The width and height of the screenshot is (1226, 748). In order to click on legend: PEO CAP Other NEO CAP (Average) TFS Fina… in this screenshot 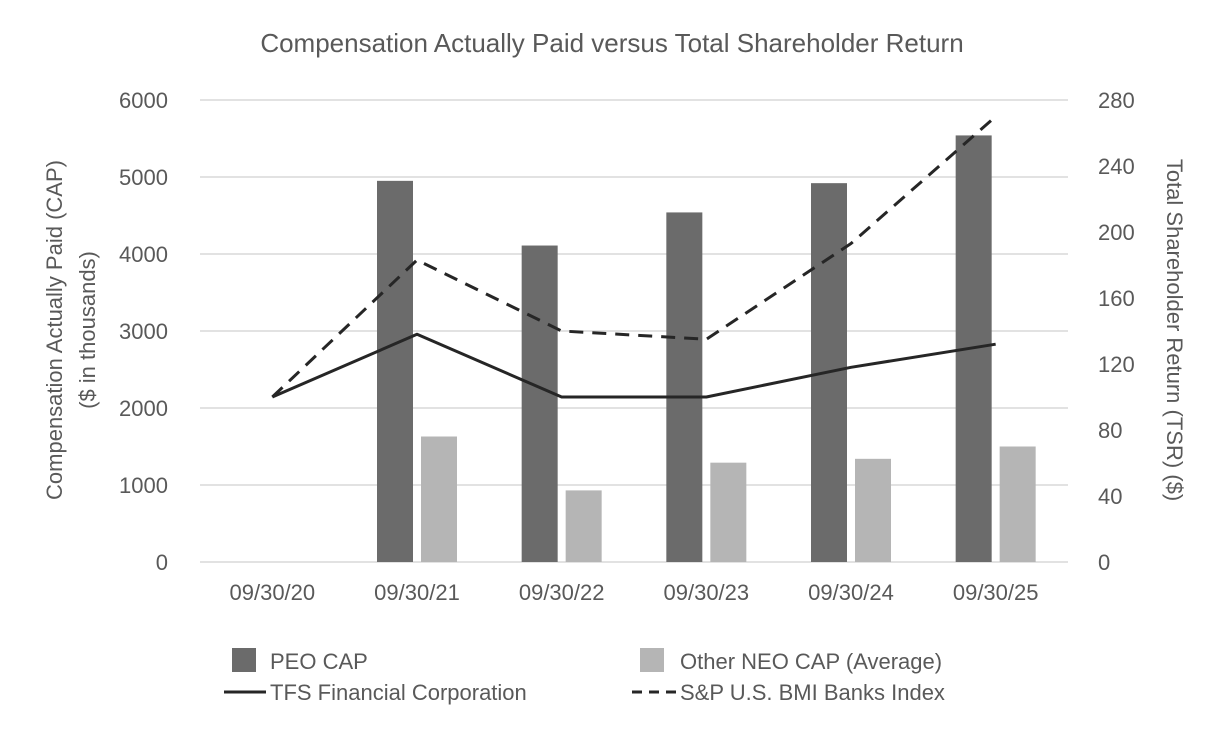, I will do `click(584, 676)`.